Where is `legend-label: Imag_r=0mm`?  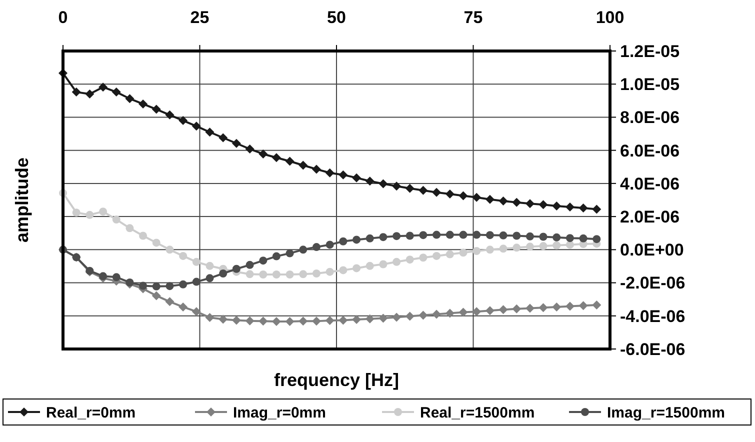
legend-label: Imag_r=0mm is located at coordinates (279, 413).